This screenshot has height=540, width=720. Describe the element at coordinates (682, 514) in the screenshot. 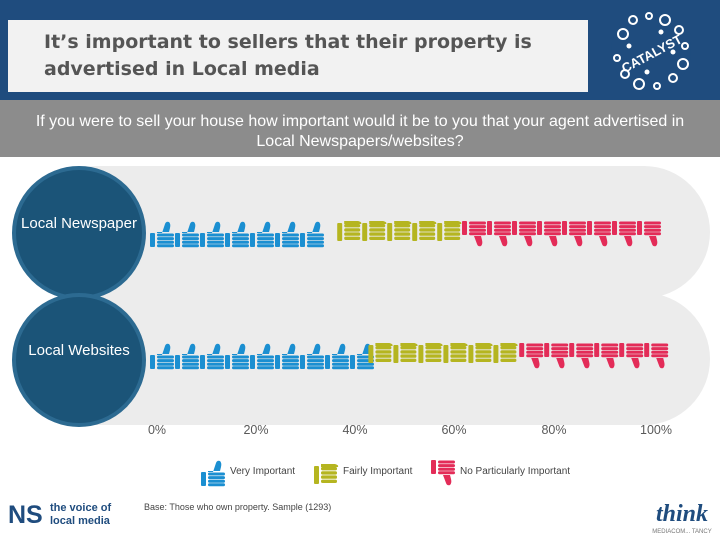

I see `think-logo-word: think` at that location.